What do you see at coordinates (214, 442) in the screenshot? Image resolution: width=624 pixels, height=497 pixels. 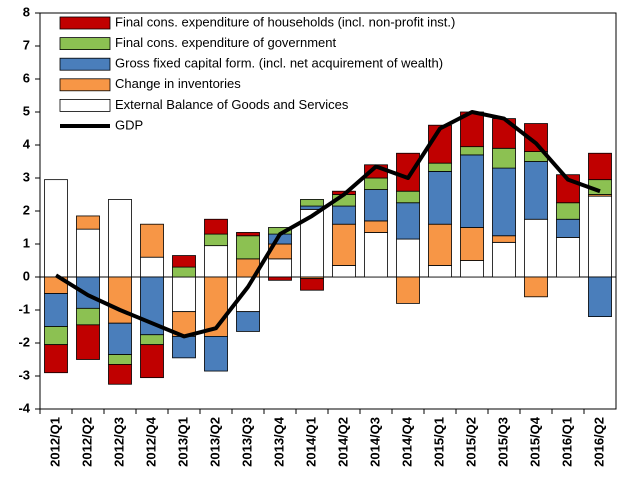 I see `x-tick-label: 2013/Q2` at bounding box center [214, 442].